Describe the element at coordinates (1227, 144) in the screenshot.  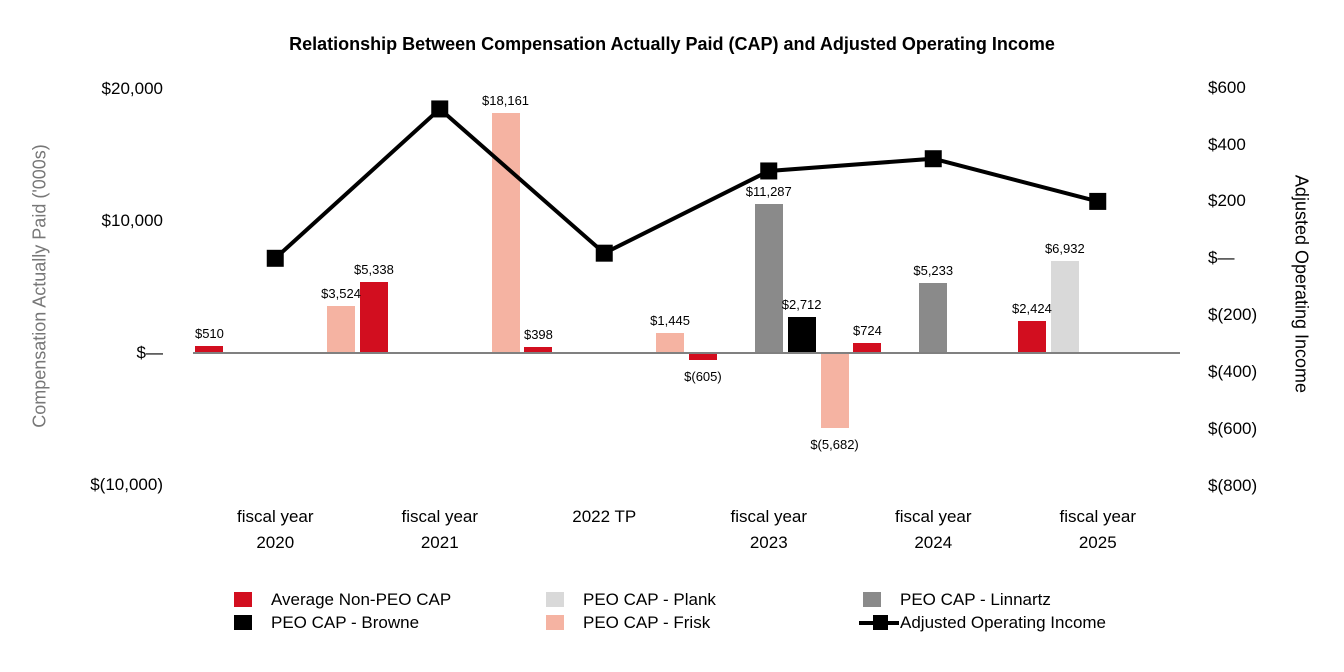
I see `right-axis-tick-label: $400` at that location.